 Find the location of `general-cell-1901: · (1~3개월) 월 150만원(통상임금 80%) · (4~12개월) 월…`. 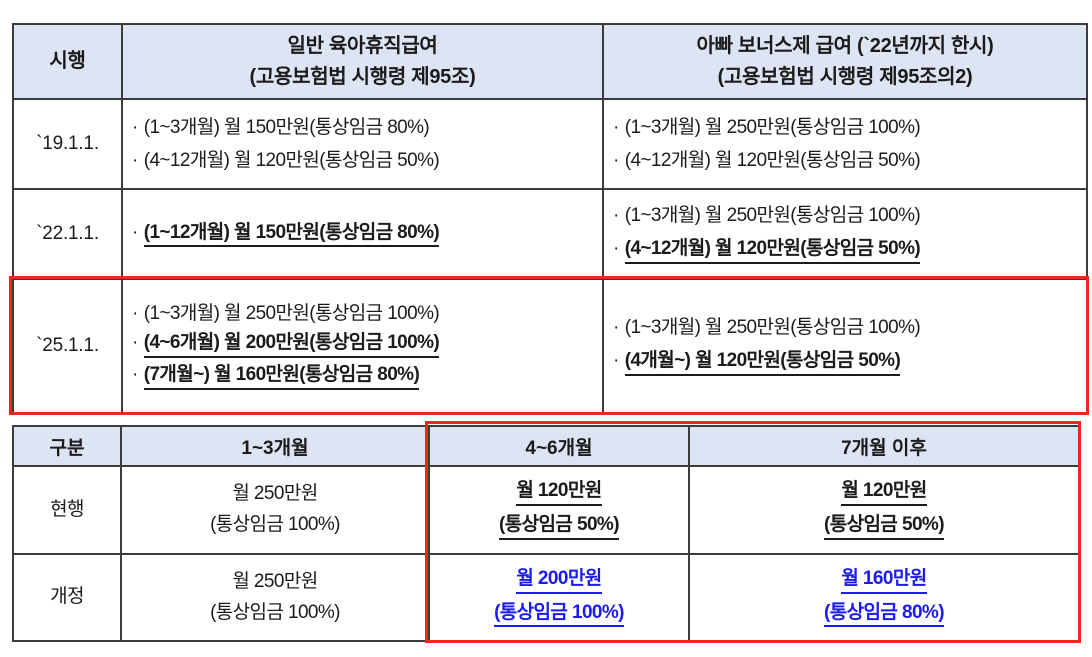

general-cell-1901: · (1~3개월) 월 150만원(통상임금 80%) · (4~12개월) 월… is located at coordinates (363, 145).